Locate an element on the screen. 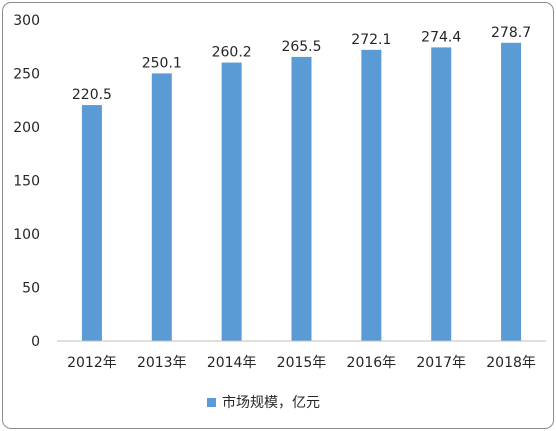  y-tick-label-1: 50 is located at coordinates (31, 289).